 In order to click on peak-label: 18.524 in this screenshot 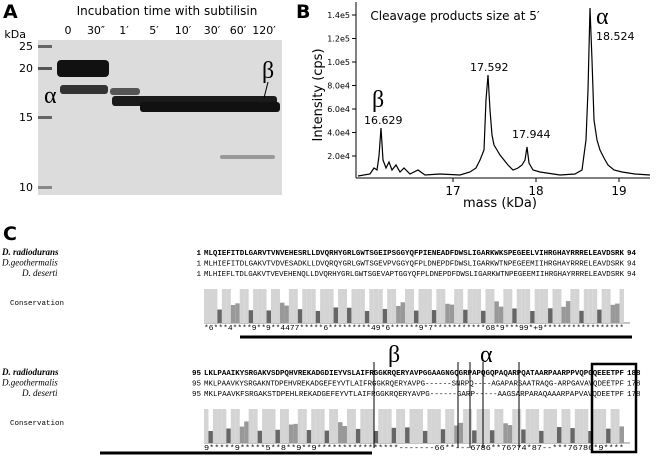, I will do `click(615, 36)`.